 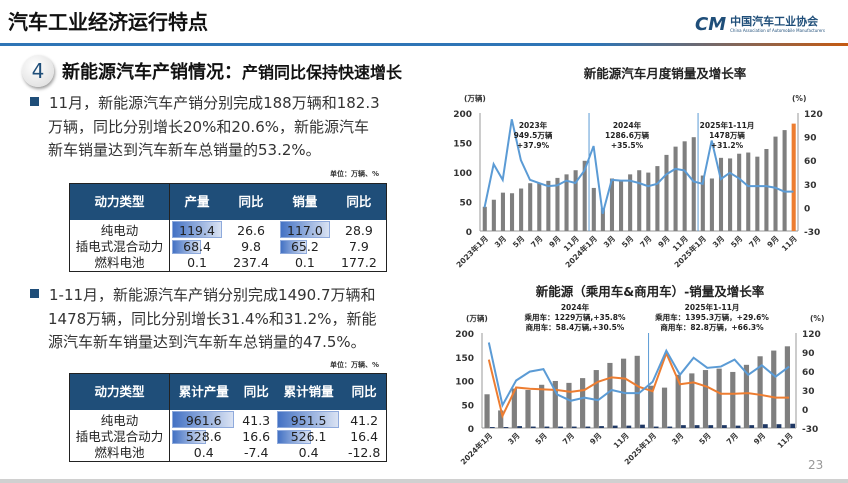 I want to click on bullet-square-icon, so click(x=34, y=293).